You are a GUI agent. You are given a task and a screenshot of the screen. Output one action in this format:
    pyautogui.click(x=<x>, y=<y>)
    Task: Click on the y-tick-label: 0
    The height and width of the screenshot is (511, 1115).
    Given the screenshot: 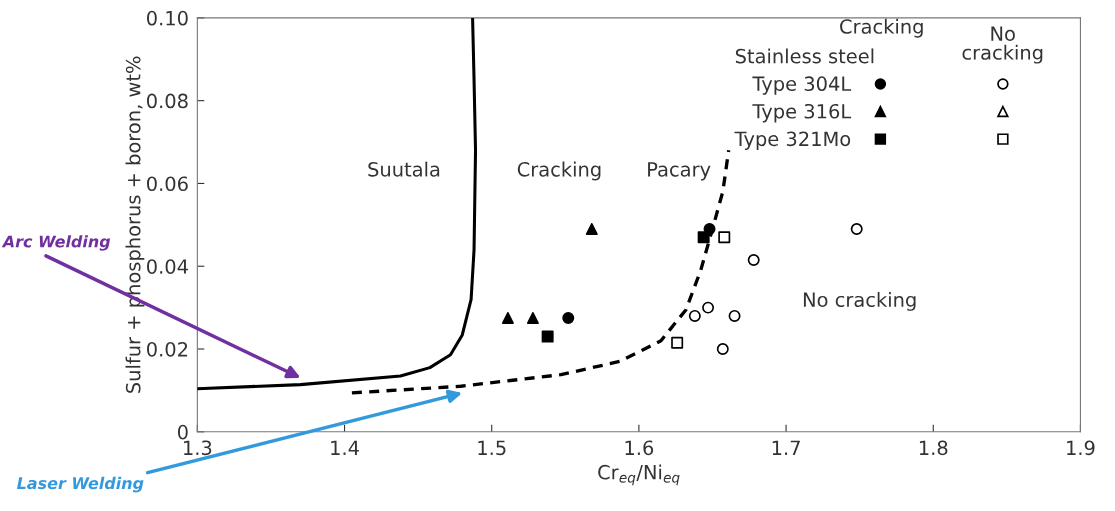 What is the action you would take?
    pyautogui.click(x=182, y=432)
    